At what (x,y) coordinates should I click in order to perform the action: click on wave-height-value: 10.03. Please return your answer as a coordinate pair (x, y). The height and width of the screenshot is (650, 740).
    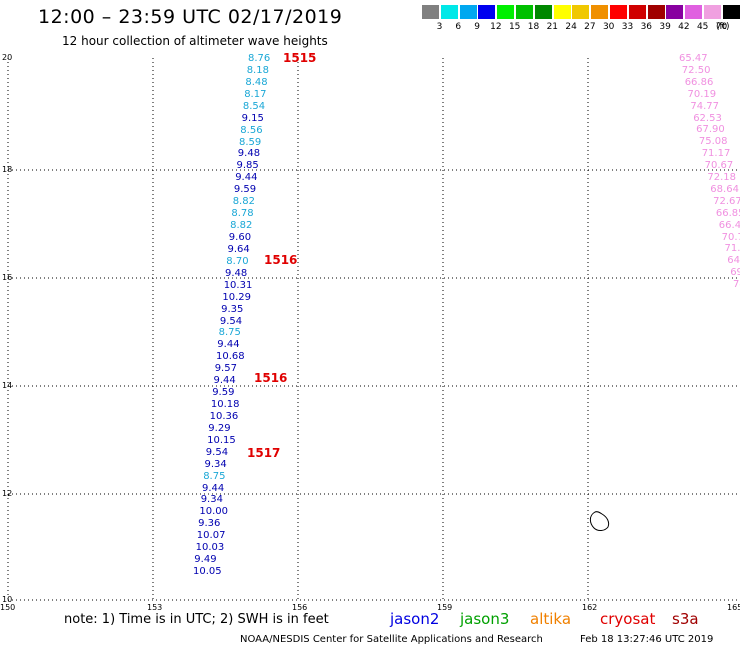
    Looking at the image, I should click on (210, 548).